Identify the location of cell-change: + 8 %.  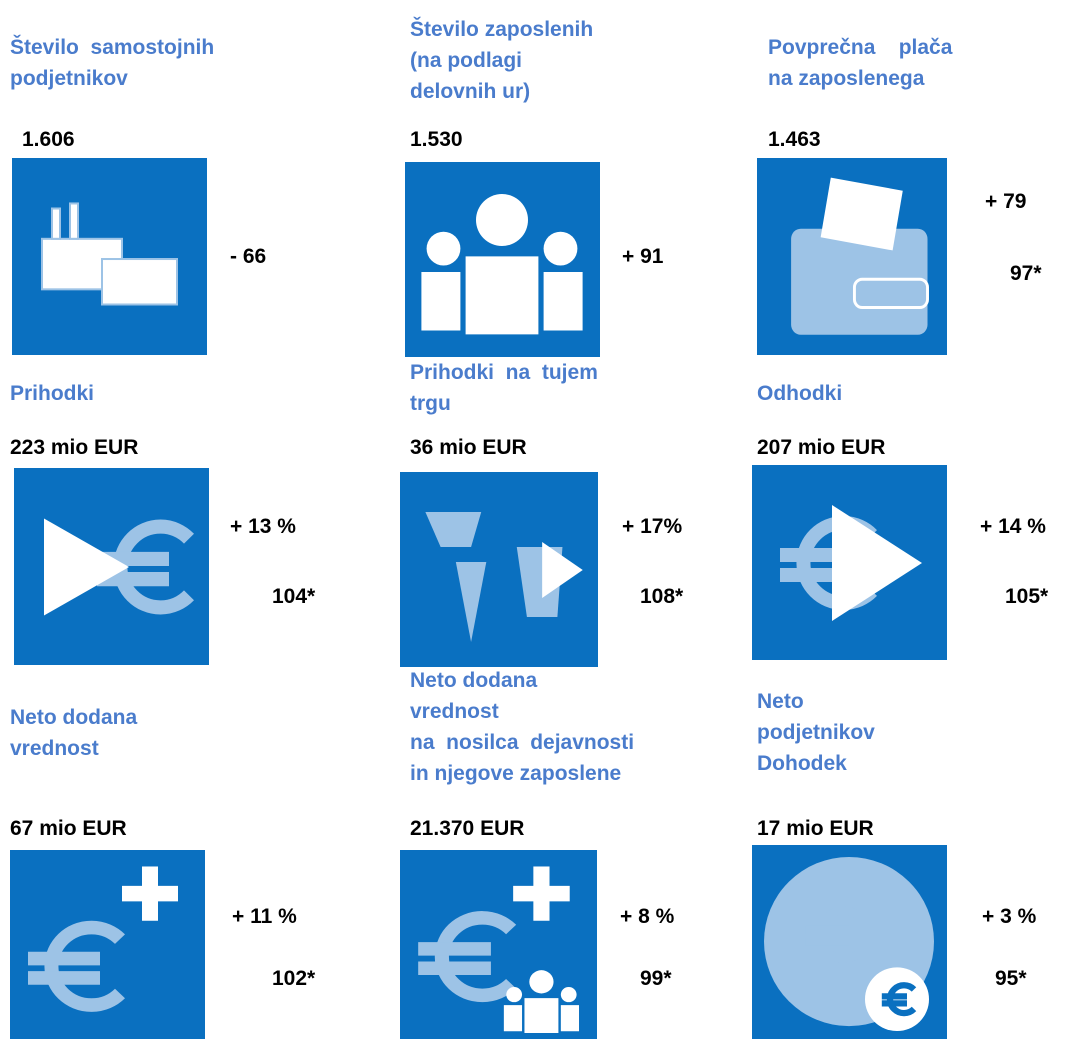
(647, 916).